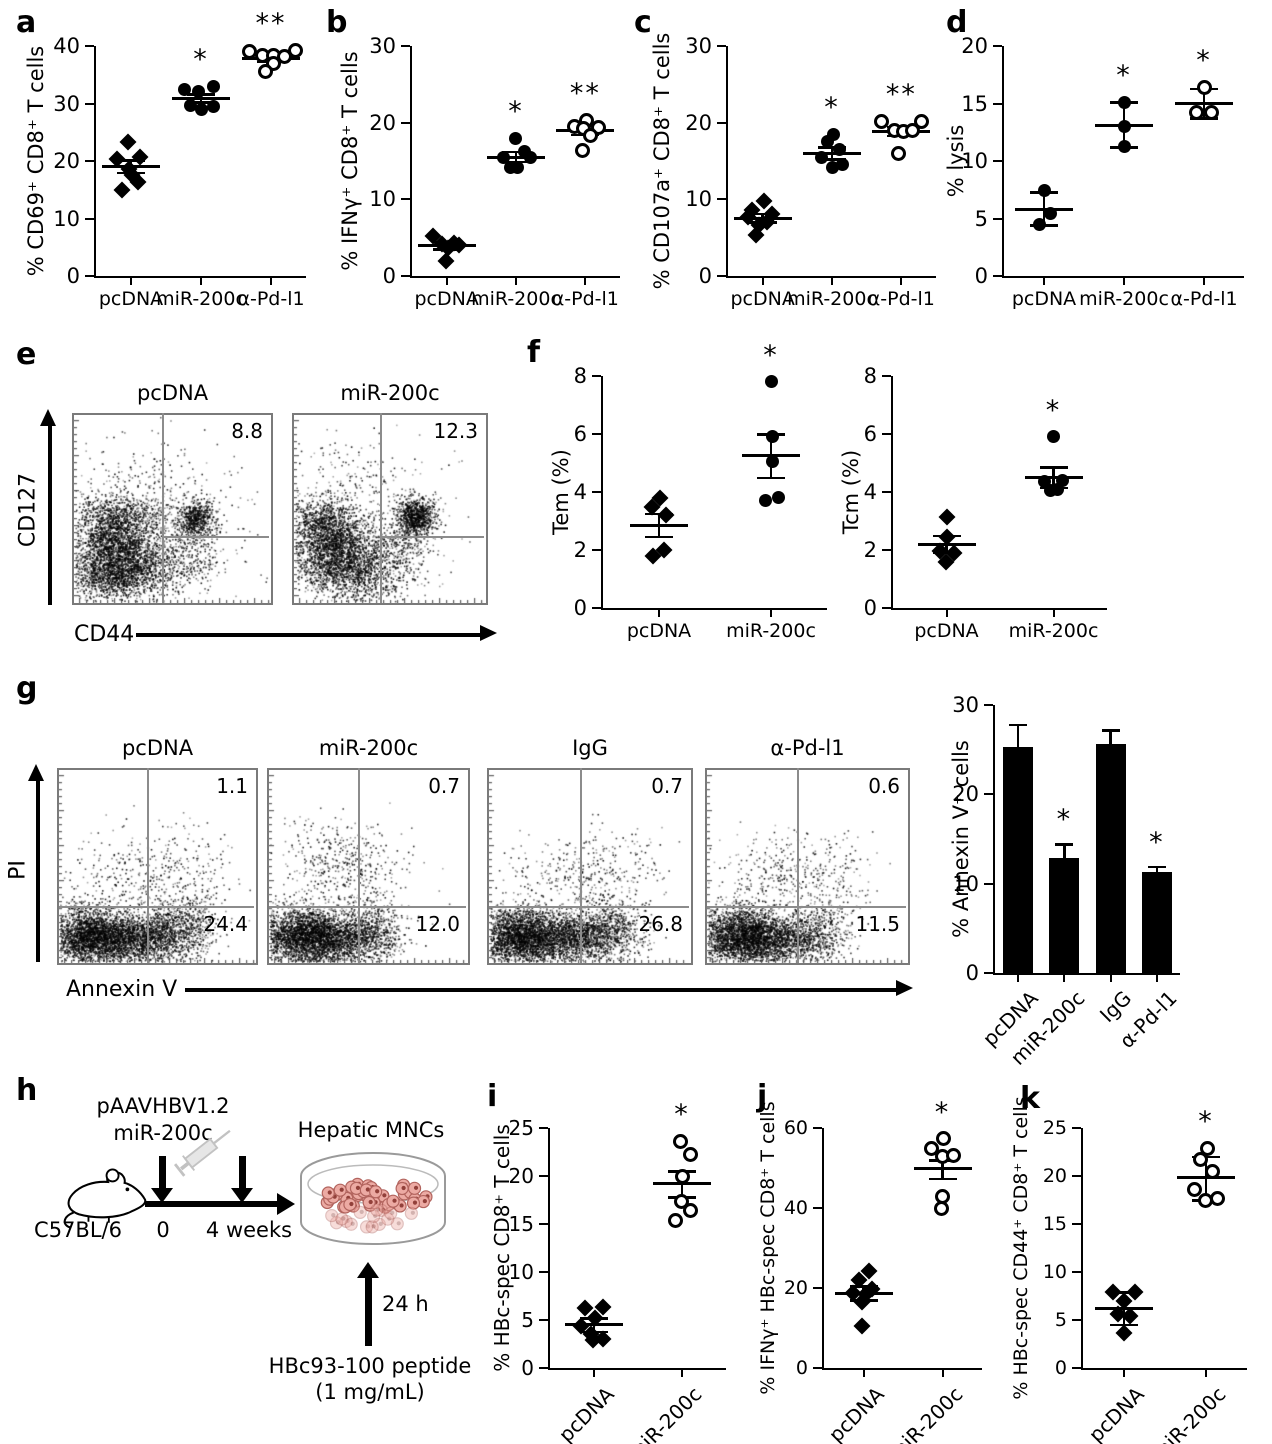 This screenshot has width=1272, height=1444. Describe the element at coordinates (682, 1184) in the screenshot. I see `mean-line` at that location.